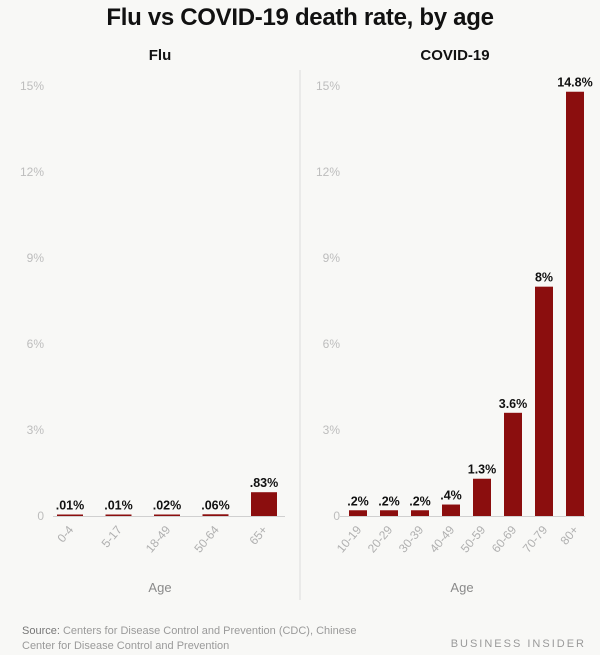 Image resolution: width=600 pixels, height=655 pixels. I want to click on source-label: Source:, so click(41, 631).